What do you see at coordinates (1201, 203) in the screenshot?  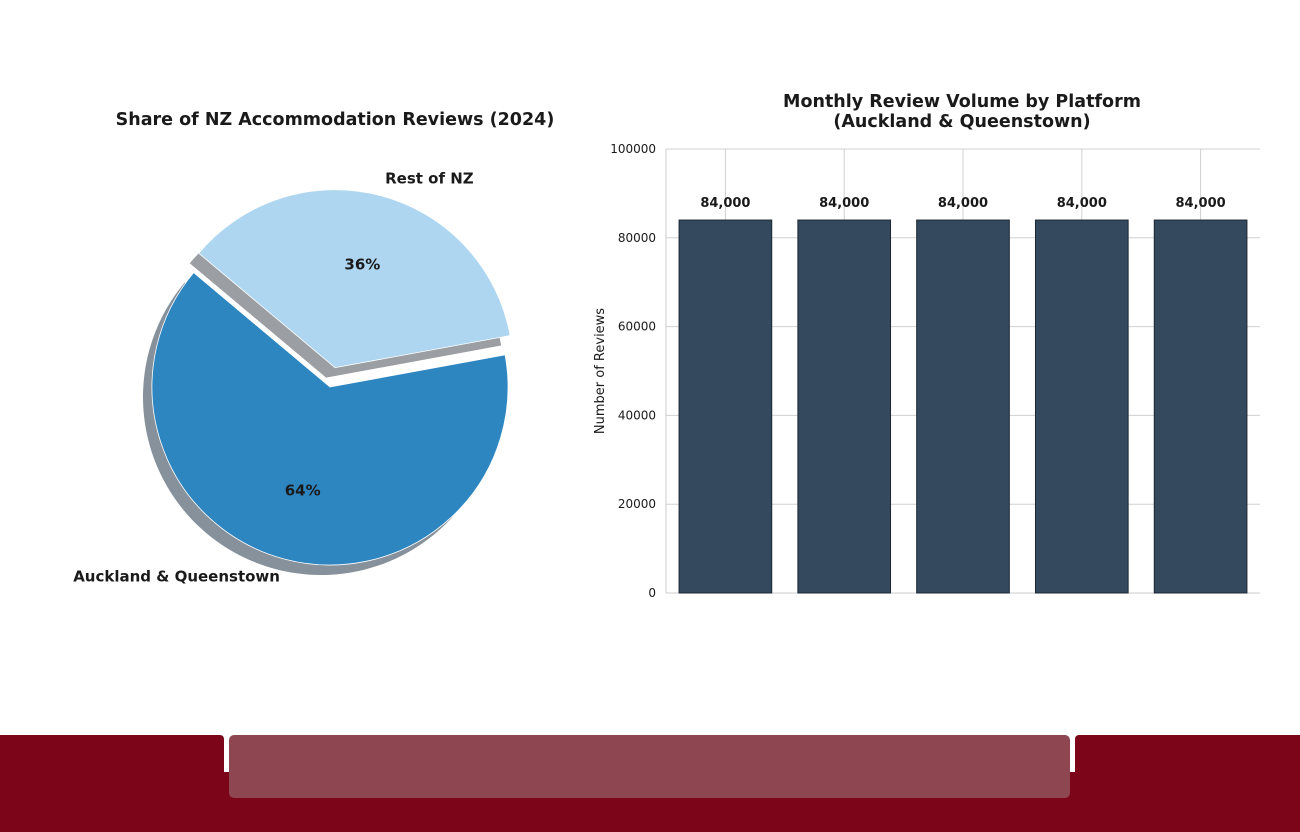 I see `bar-value-label-4: 84,000` at bounding box center [1201, 203].